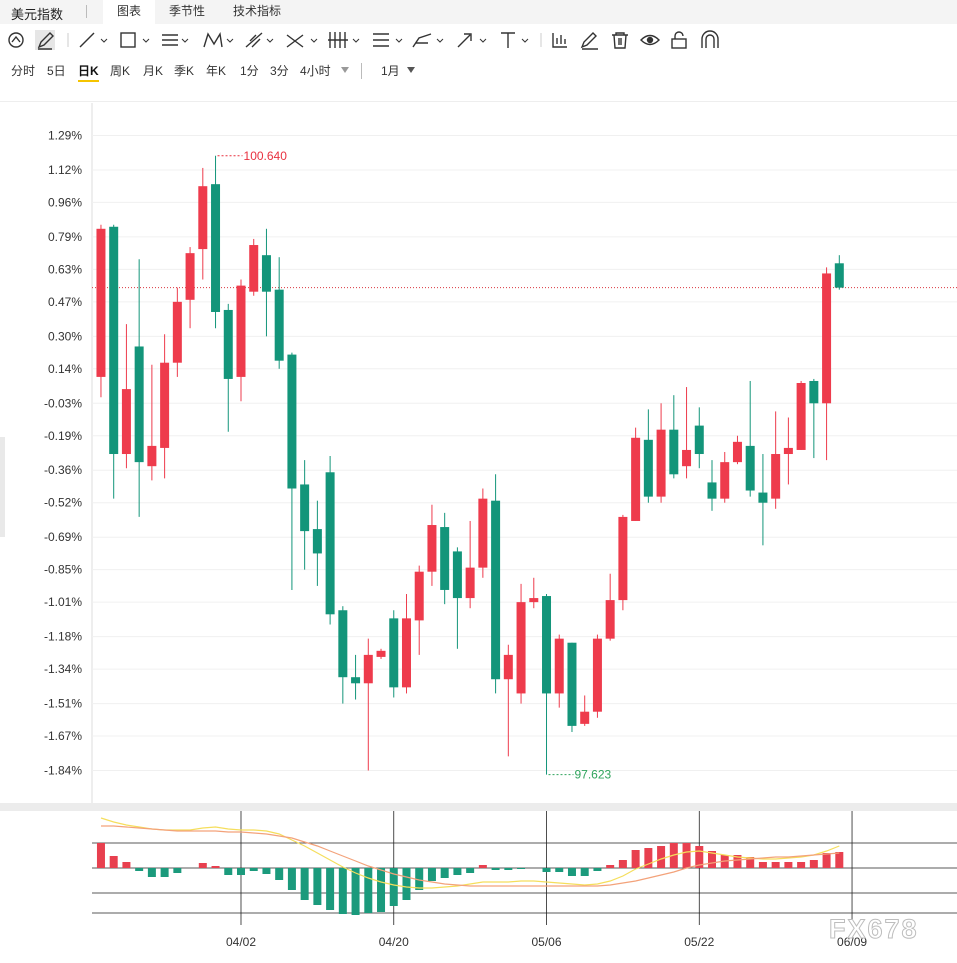 This screenshot has width=957, height=963. I want to click on period-button: 周K, so click(120, 71).